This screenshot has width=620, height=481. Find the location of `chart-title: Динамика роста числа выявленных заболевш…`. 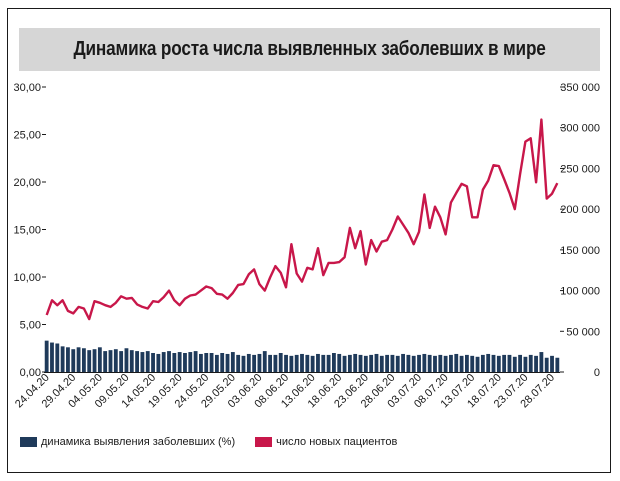

chart-title: Динамика роста числа выявленных заболевш… is located at coordinates (309, 49).